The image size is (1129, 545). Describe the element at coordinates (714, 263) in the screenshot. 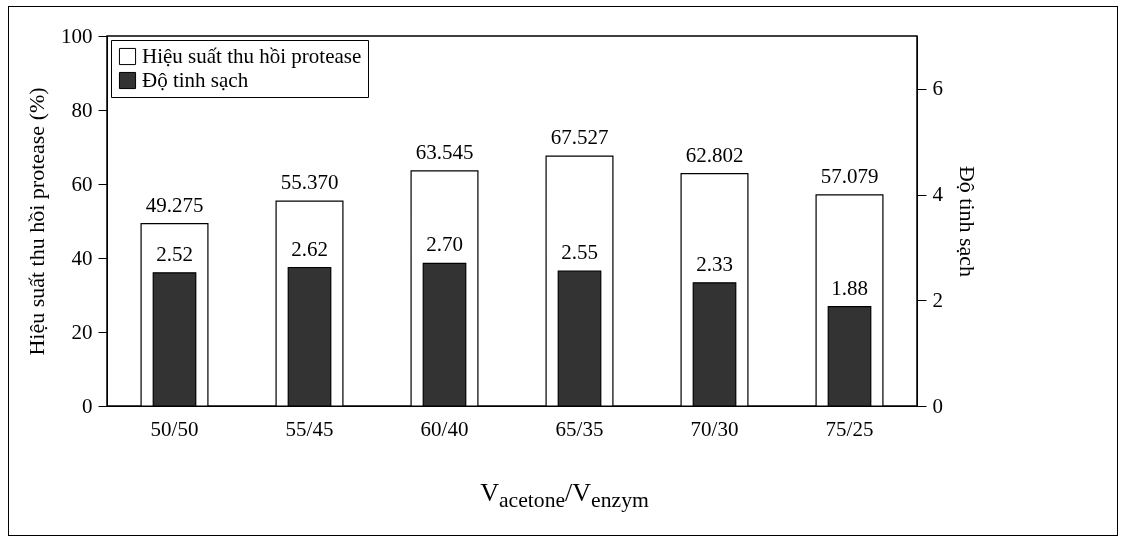

I see `data-label: 2.33` at that location.